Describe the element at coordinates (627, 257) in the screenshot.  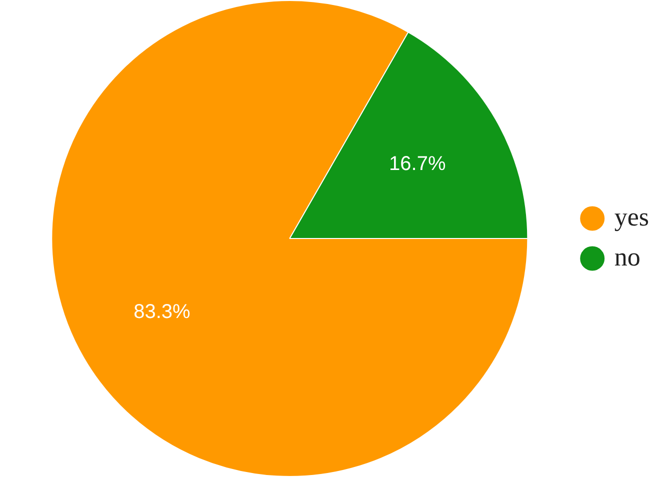
I see `legend-label: no` at that location.